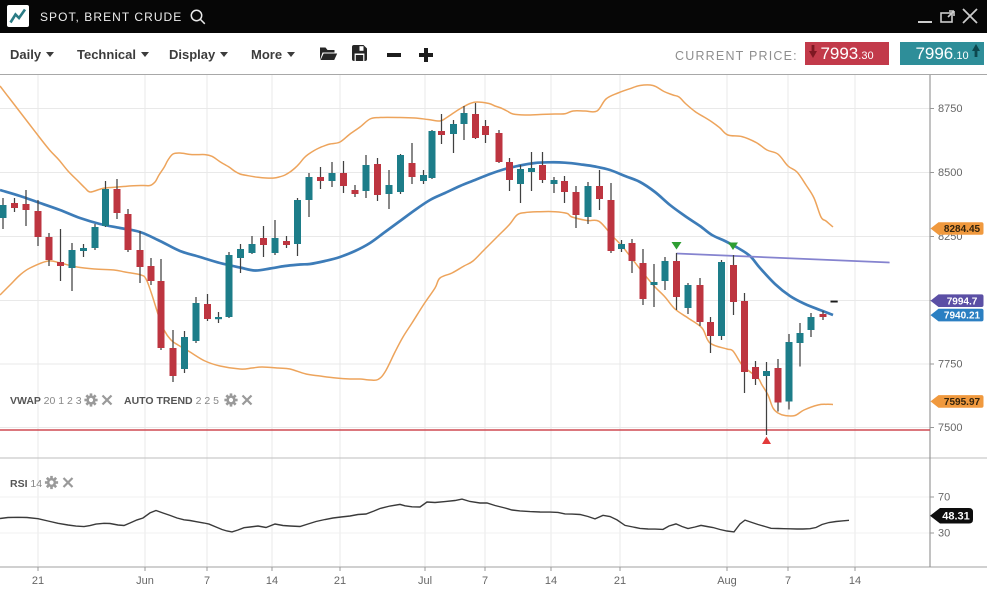 The image size is (987, 597). Describe the element at coordinates (944, 534) in the screenshot. I see `svg-text: 30` at that location.